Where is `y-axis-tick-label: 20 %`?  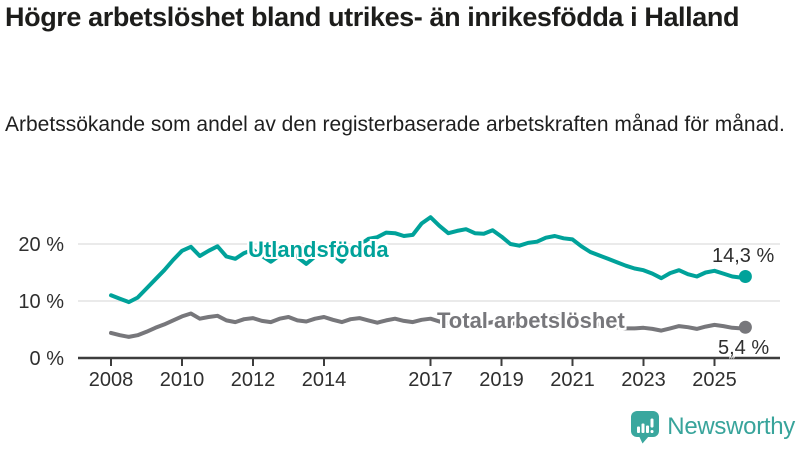
y-axis-tick-label: 20 % is located at coordinates (41, 245).